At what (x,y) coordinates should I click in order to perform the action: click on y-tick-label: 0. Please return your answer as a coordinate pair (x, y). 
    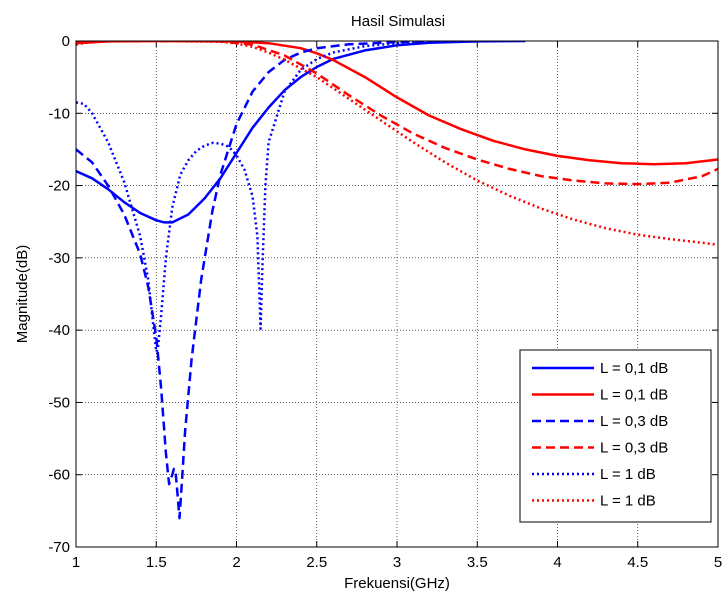
    Looking at the image, I should click on (66, 41).